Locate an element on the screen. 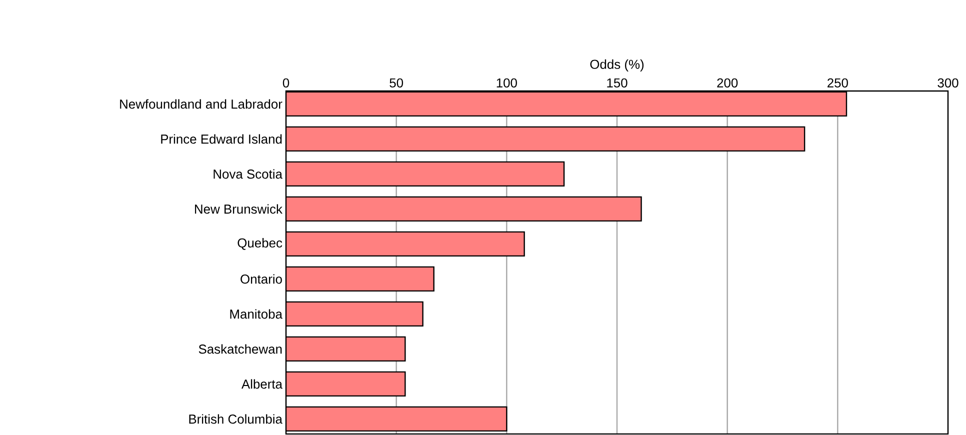  y-tick-label: Prince Edward Island is located at coordinates (221, 139).